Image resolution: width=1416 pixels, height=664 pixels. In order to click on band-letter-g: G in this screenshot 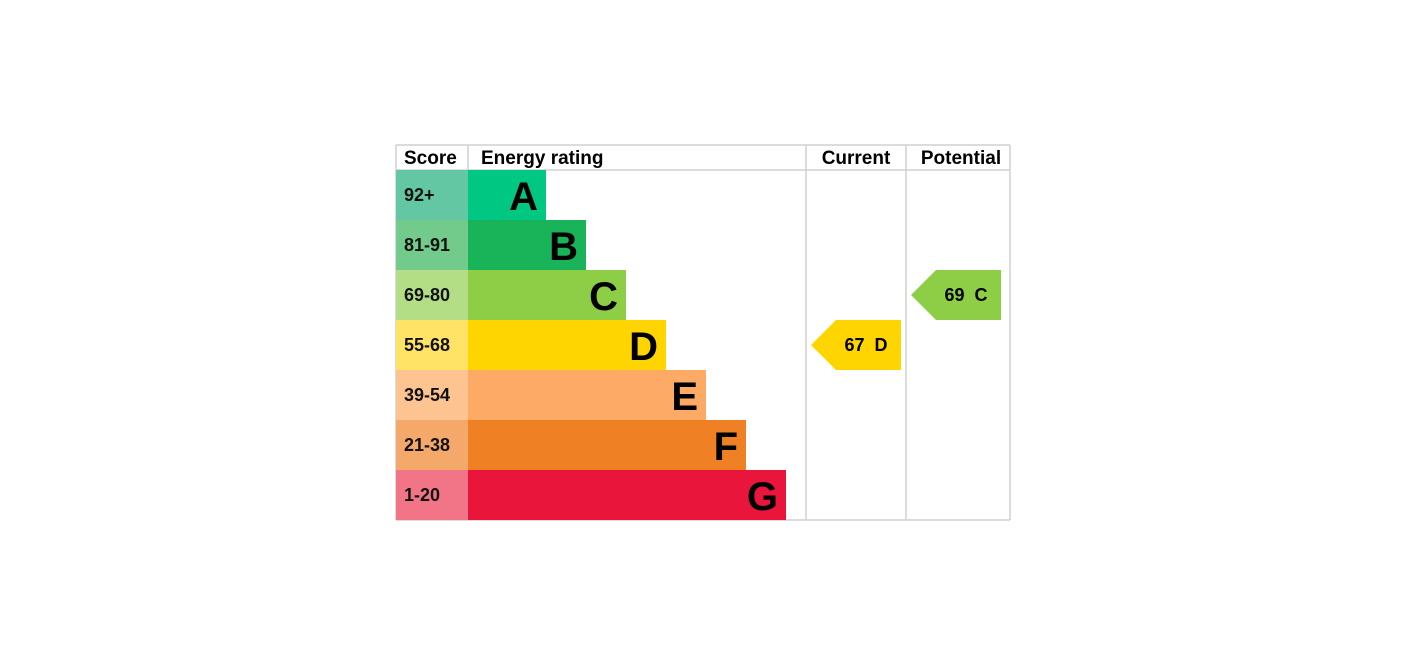, I will do `click(762, 497)`.